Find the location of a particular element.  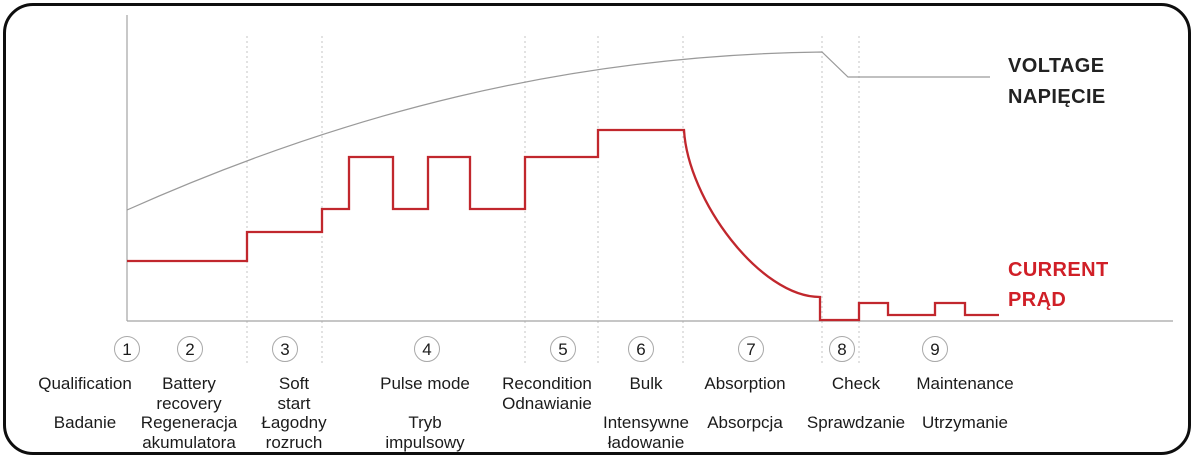

current-legend-en: CURRENT is located at coordinates (1058, 270).